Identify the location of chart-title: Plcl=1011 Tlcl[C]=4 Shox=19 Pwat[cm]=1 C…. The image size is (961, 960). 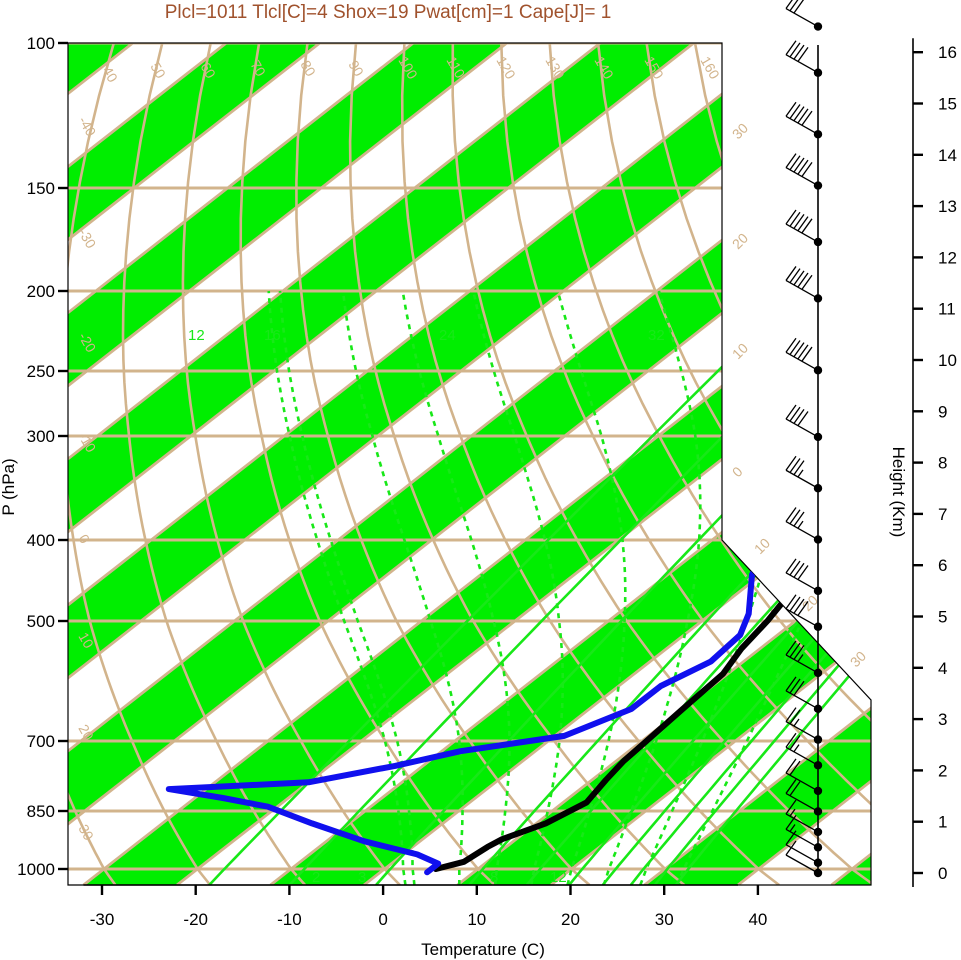
(388, 12).